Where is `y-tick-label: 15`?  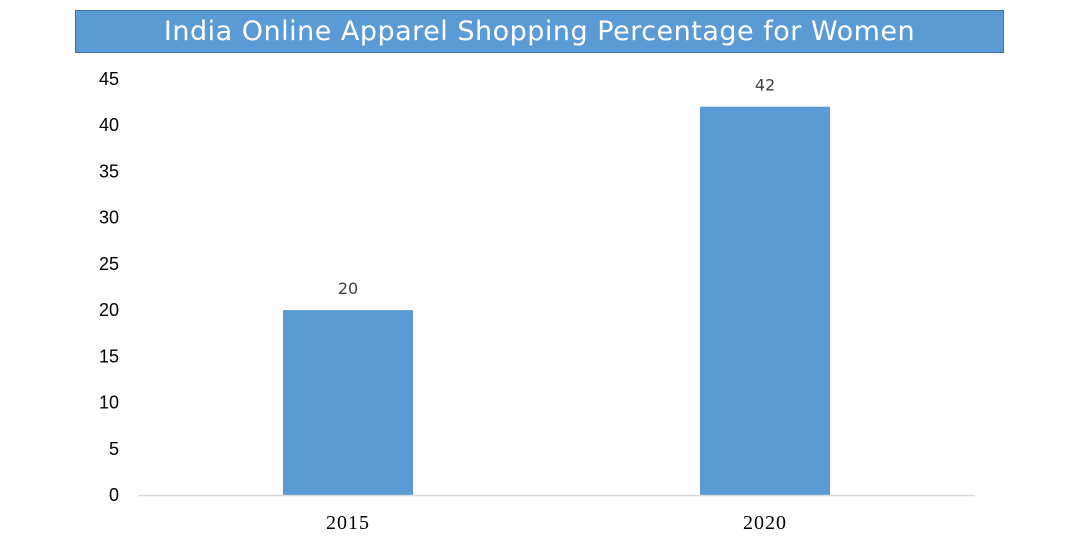
y-tick-label: 15 is located at coordinates (109, 356).